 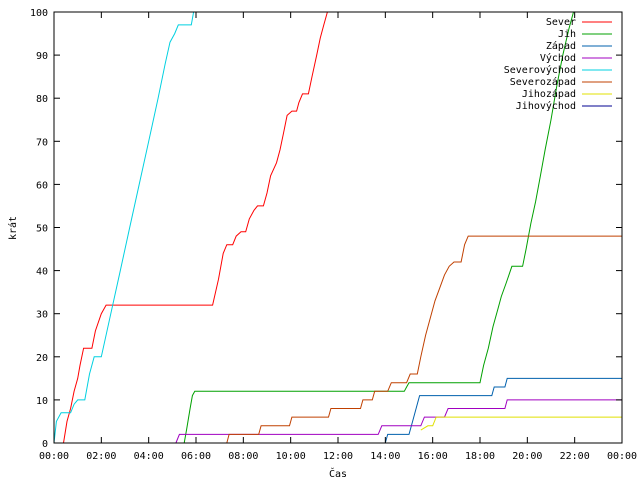 What do you see at coordinates (527, 456) in the screenshot?
I see `x-tick-label: 20:00` at bounding box center [527, 456].